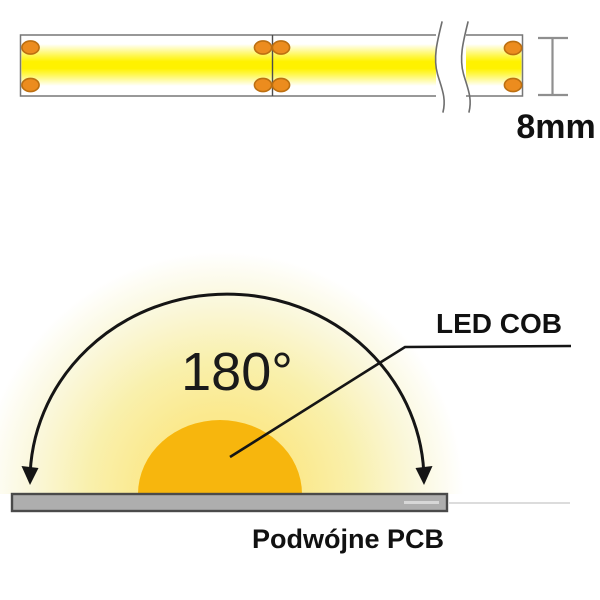  What do you see at coordinates (237, 372) in the screenshot?
I see `beam-angle-label: 180°` at bounding box center [237, 372].